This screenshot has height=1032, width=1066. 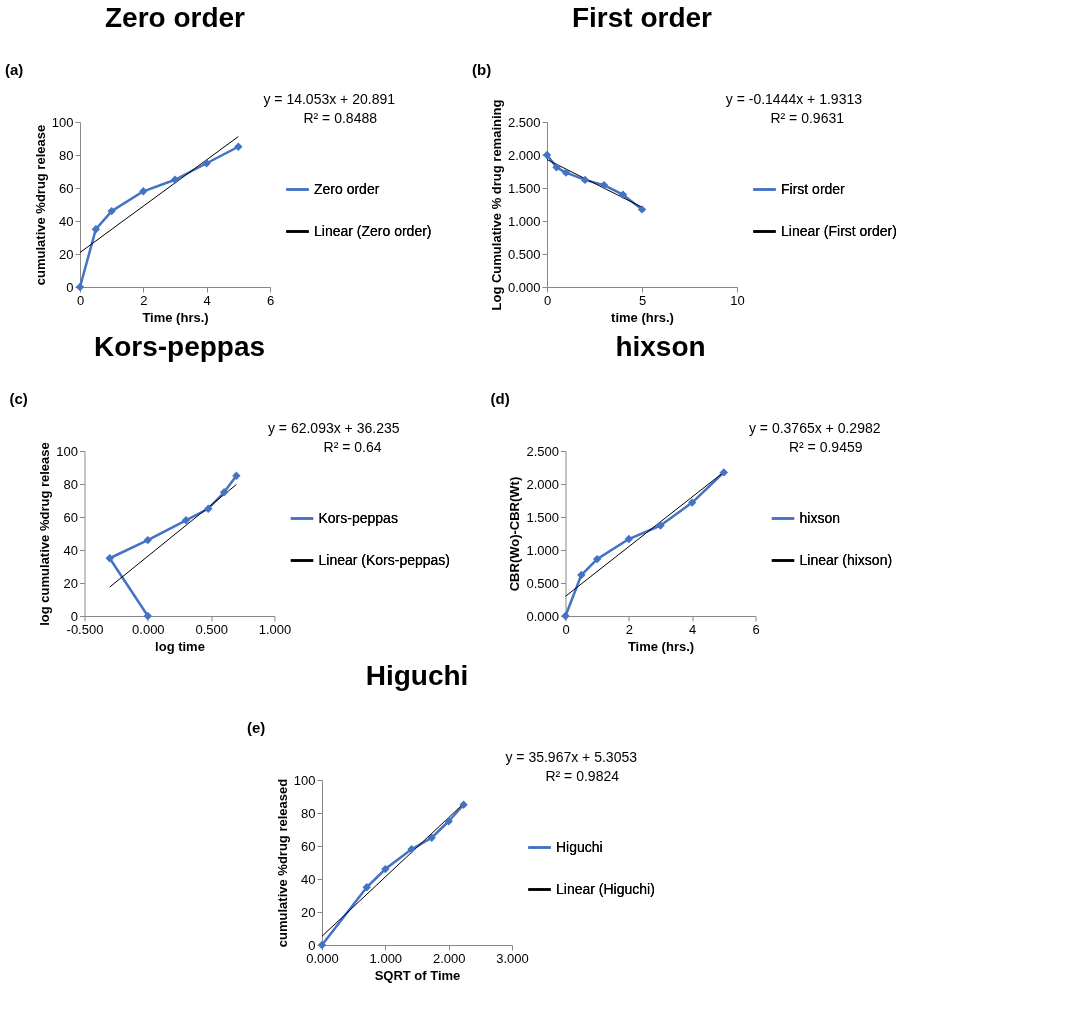 What do you see at coordinates (642, 17) in the screenshot?
I see `chart-title: First order` at bounding box center [642, 17].